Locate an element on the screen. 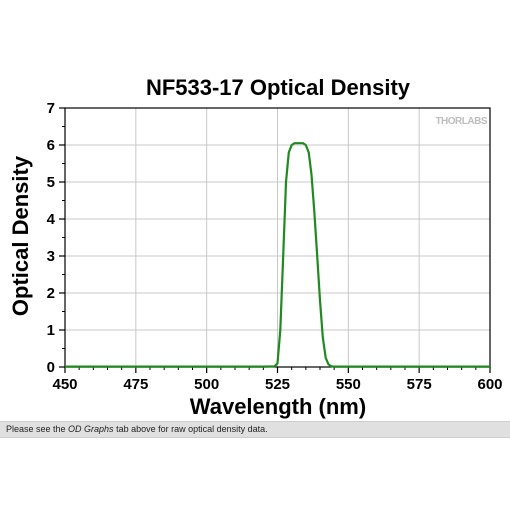  y-tick-label: 1 is located at coordinates (51, 330).